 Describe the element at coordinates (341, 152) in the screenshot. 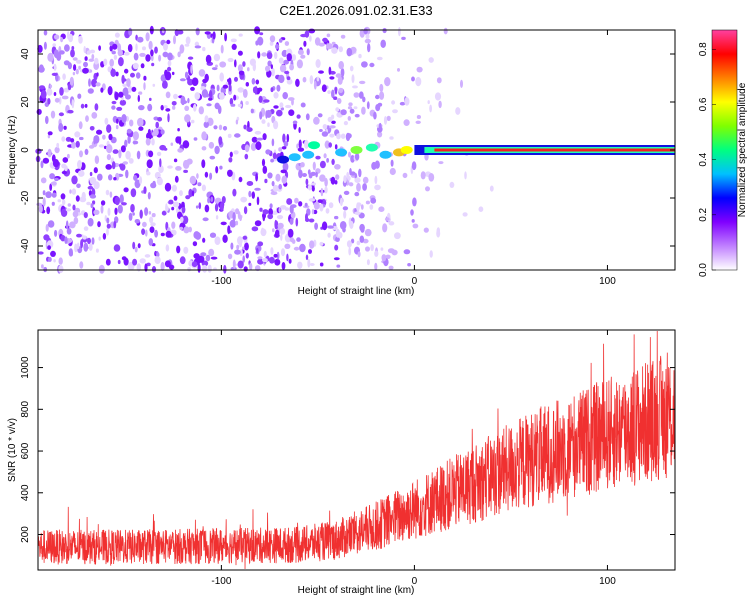

I see `ridge-fragment` at that location.